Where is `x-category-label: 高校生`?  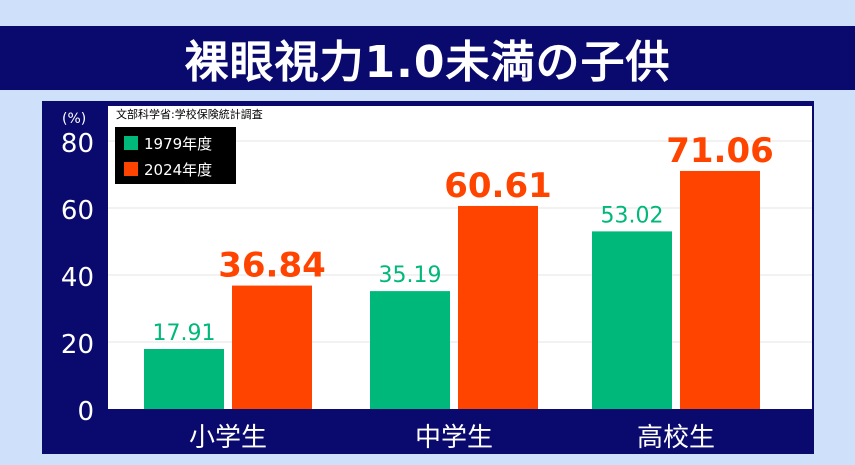 x-category-label: 高校生 is located at coordinates (676, 438).